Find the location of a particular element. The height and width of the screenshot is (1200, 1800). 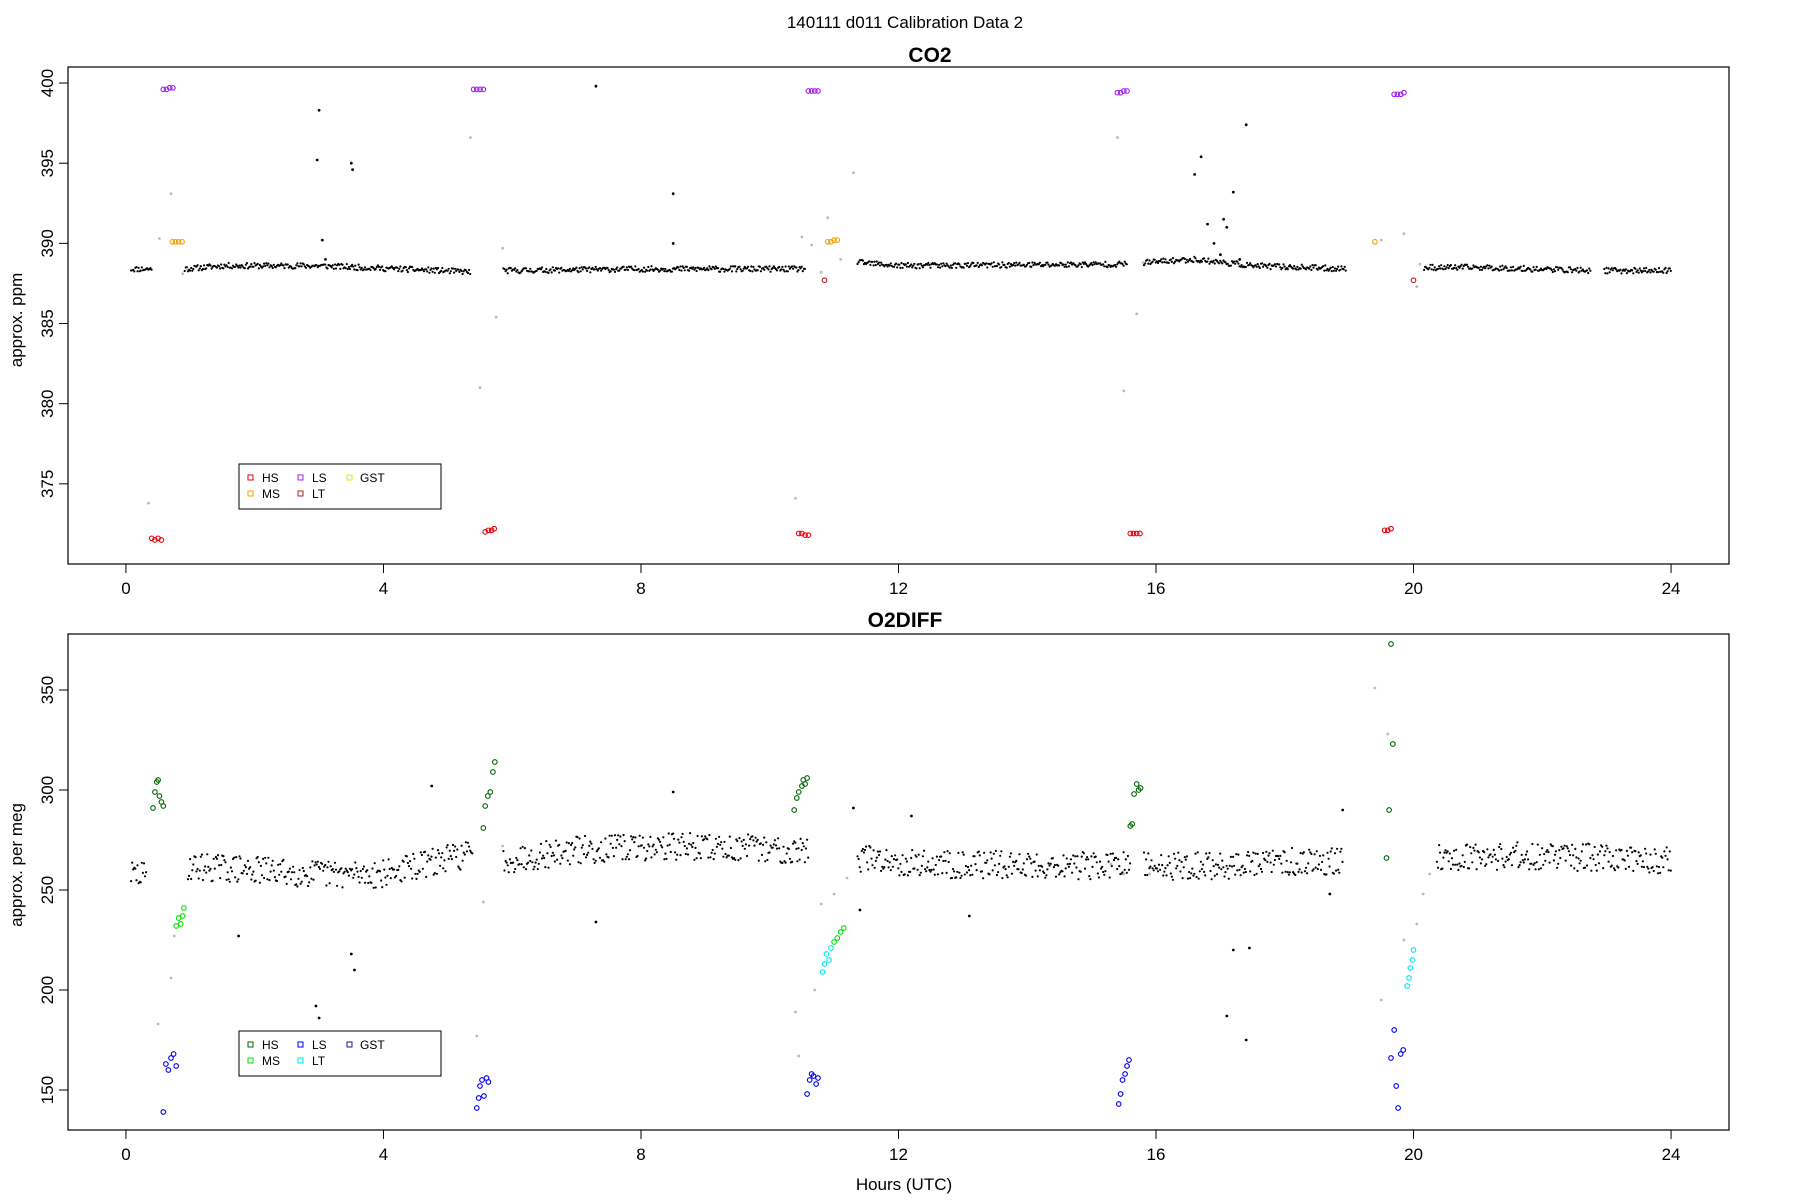

o2diff-lt-point is located at coordinates (1410, 968).